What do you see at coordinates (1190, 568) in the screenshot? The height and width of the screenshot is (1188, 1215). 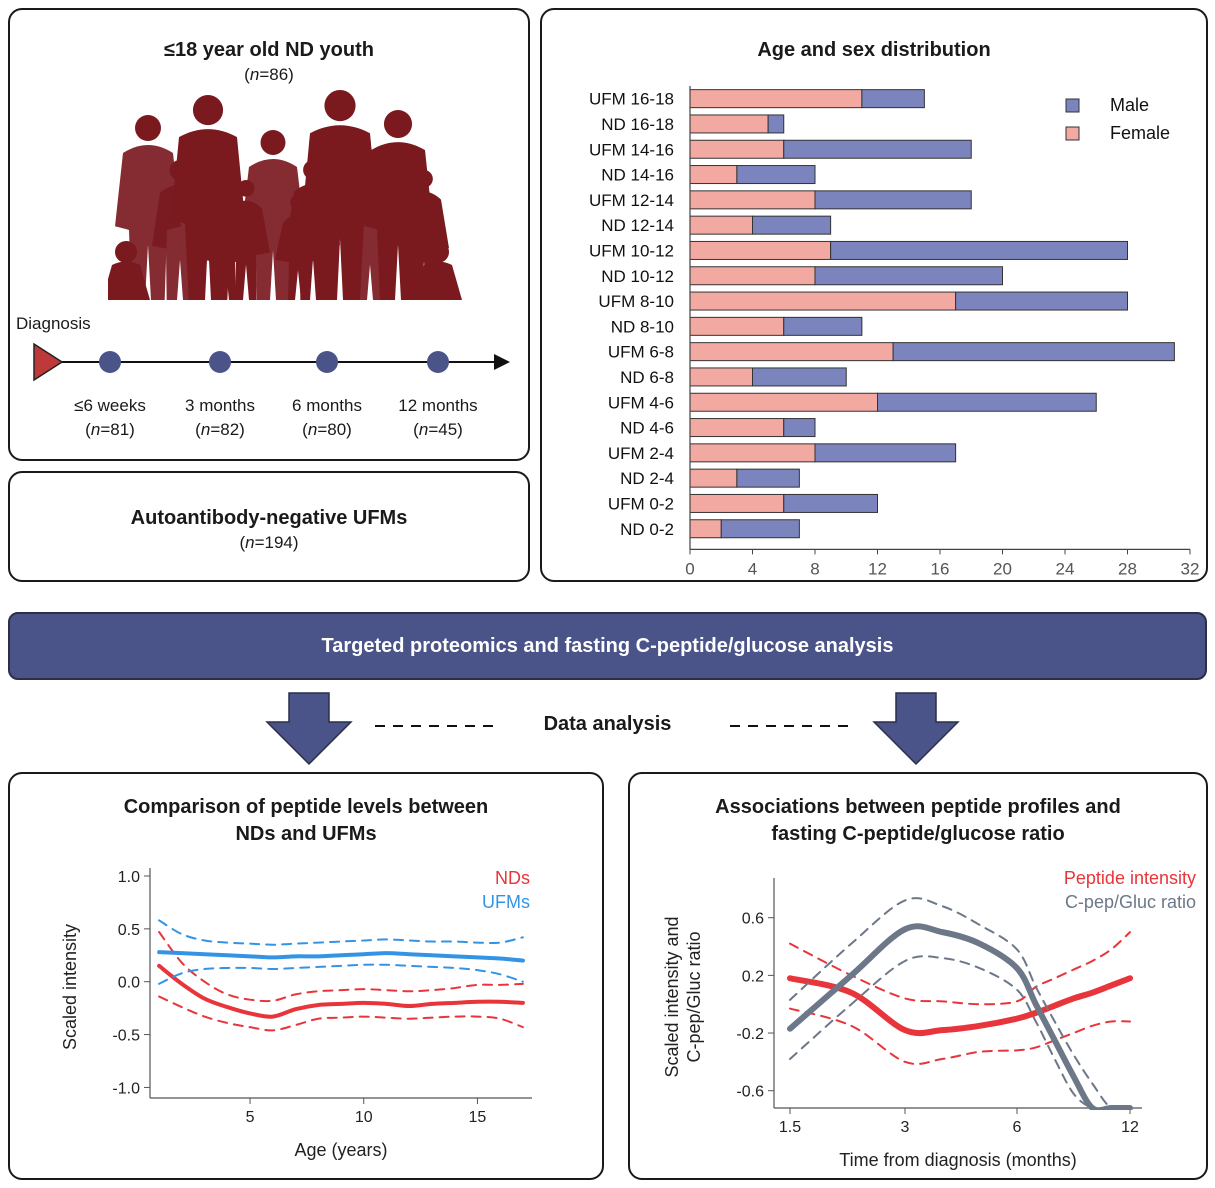 I see `x-tick-label: 32` at bounding box center [1190, 568].